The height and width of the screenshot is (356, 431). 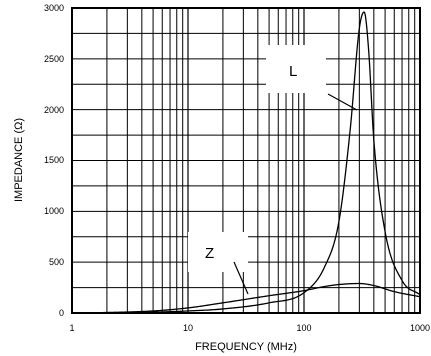 I want to click on leader-line-l, so click(x=342, y=102).